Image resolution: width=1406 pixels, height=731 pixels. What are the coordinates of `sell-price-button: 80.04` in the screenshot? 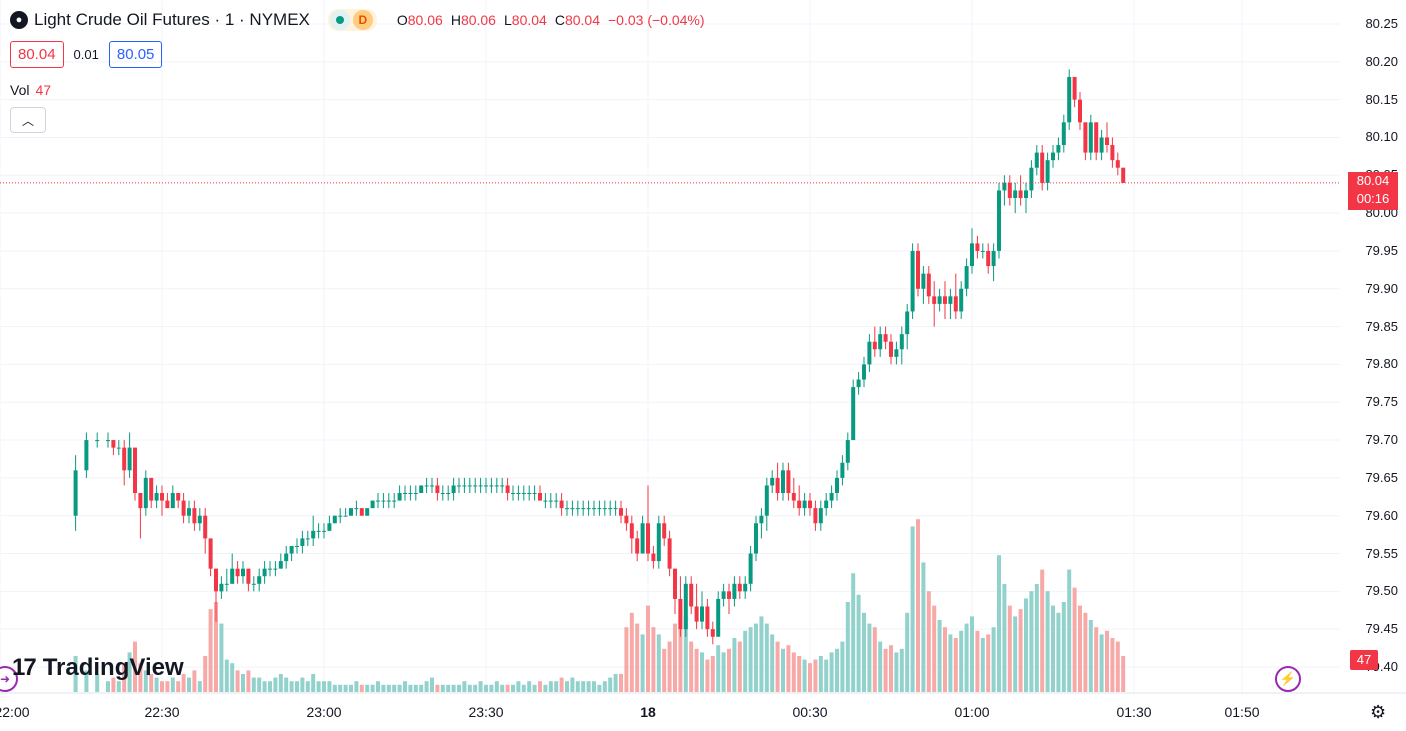 It's located at (37, 54).